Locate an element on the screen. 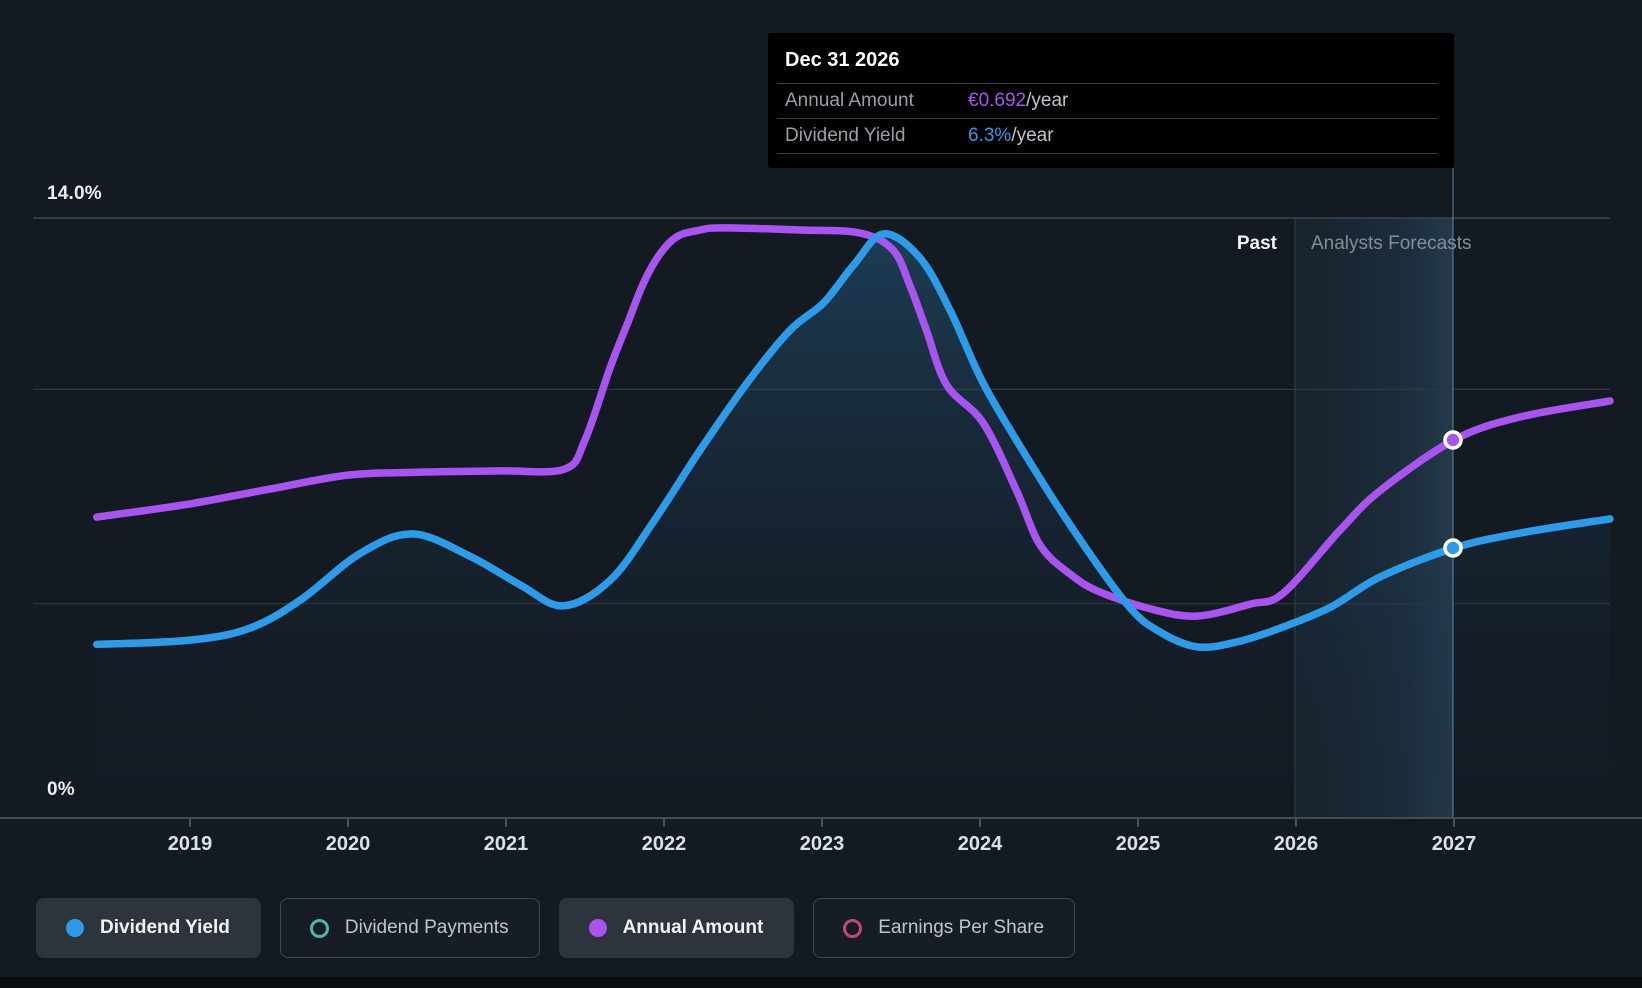 Image resolution: width=1642 pixels, height=988 pixels. x-axis-label-2023: 2023 is located at coordinates (822, 844).